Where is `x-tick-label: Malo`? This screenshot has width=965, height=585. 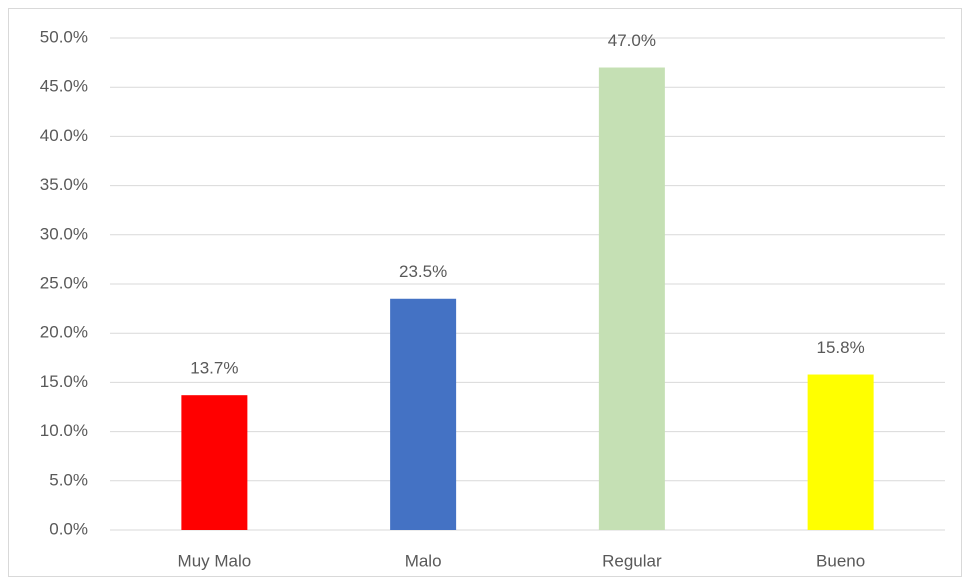 x-tick-label: Malo is located at coordinates (423, 560).